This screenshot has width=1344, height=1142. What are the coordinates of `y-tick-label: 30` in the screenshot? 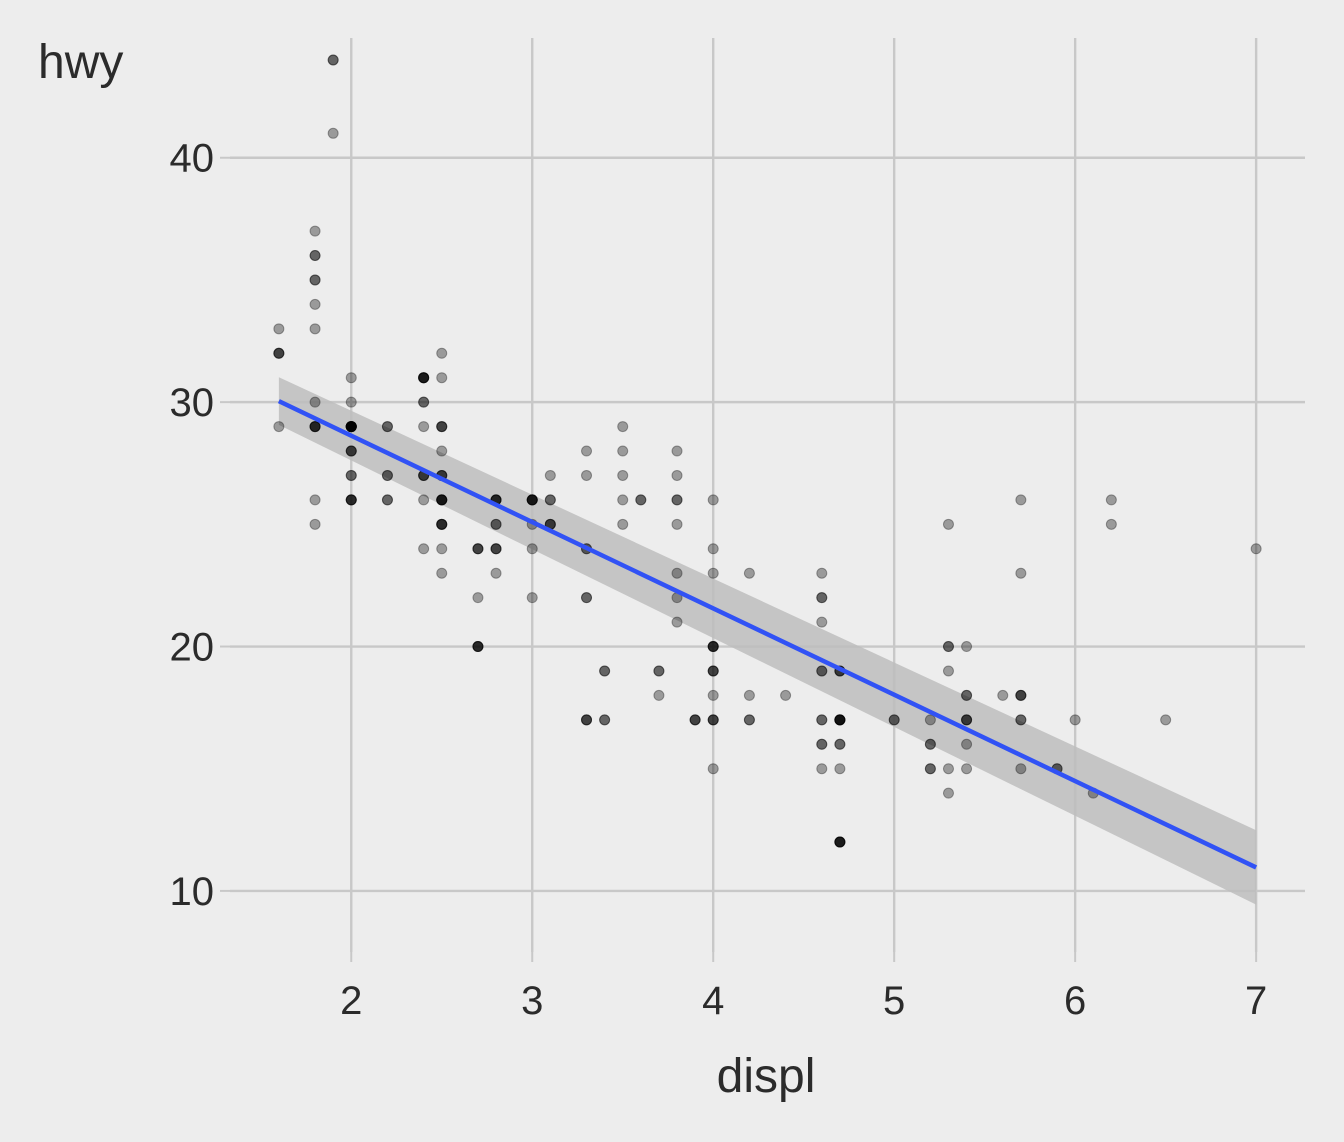 It's located at (192, 403).